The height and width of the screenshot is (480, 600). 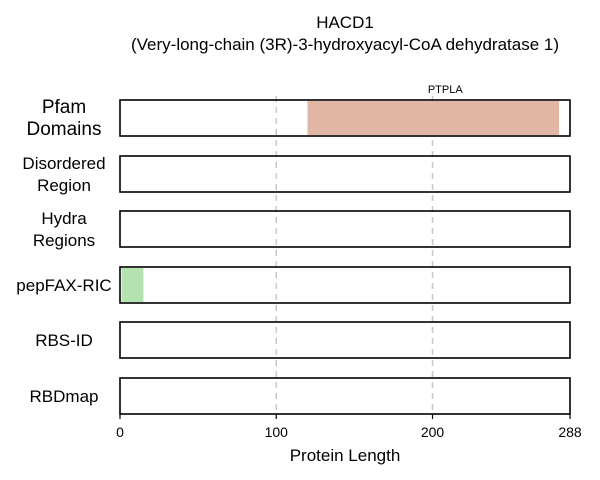 I want to click on row-label: RBS-ID, so click(x=64, y=340).